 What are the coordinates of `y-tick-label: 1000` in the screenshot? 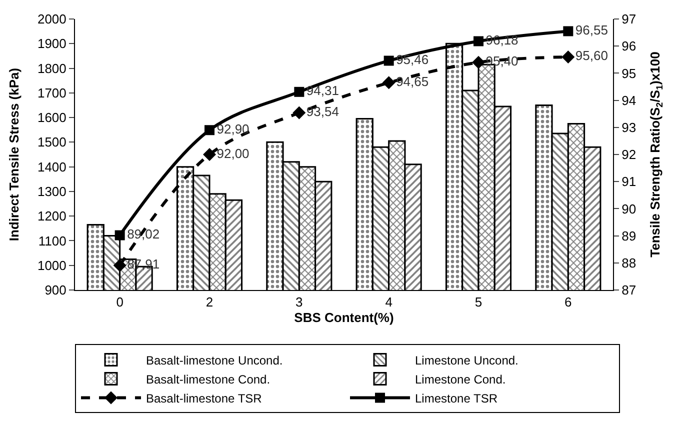 It's located at (51, 265).